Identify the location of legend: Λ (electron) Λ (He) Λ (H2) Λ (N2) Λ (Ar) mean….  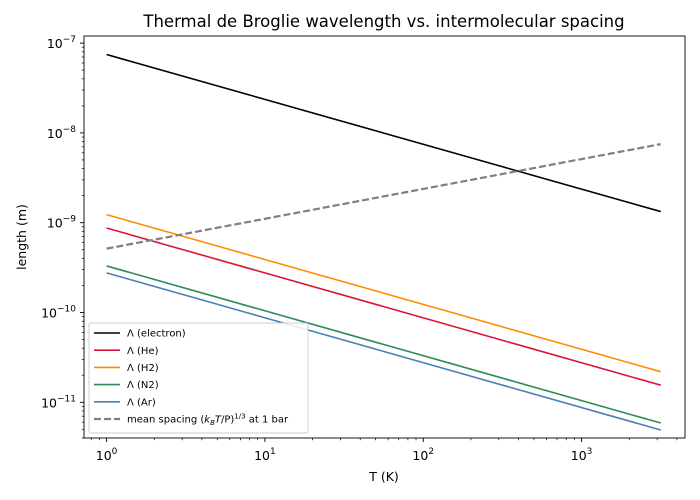
(198, 378).